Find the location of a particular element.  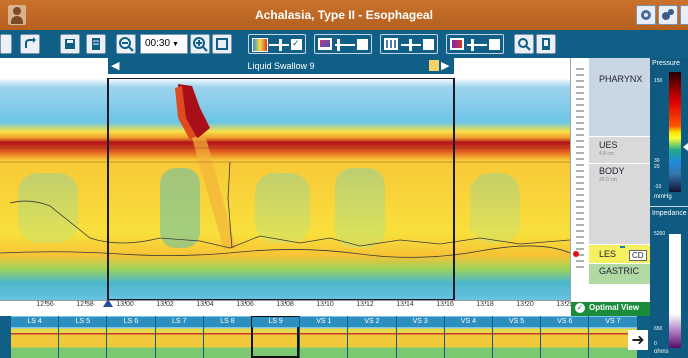

checkbox-icon: ✓ is located at coordinates (296, 44).